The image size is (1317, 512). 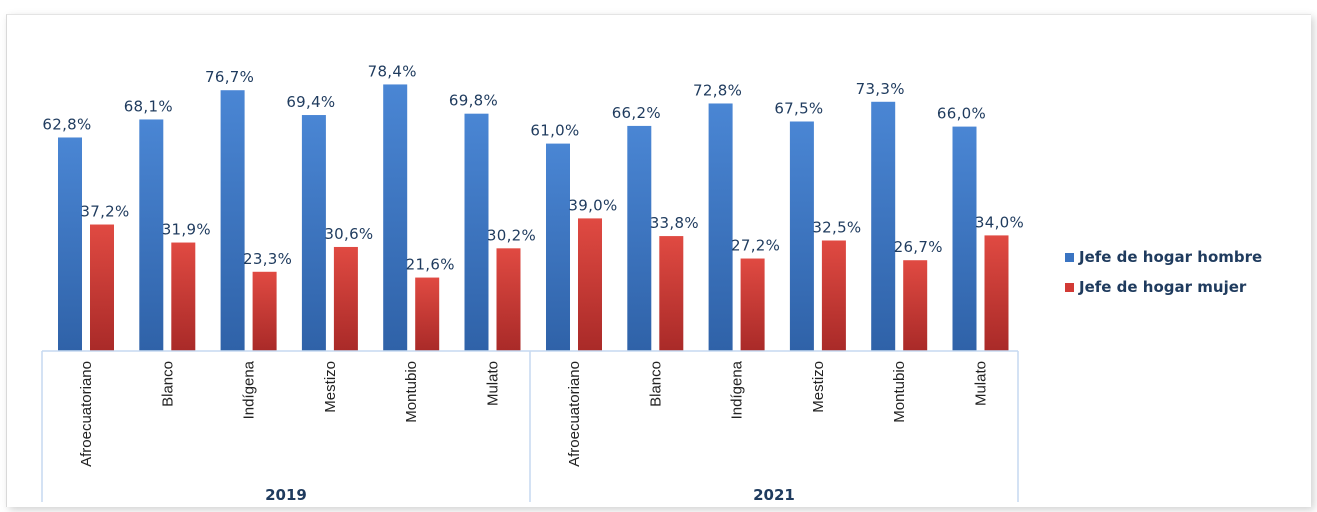 What do you see at coordinates (636, 113) in the screenshot?
I see `value-label: 66,2%` at bounding box center [636, 113].